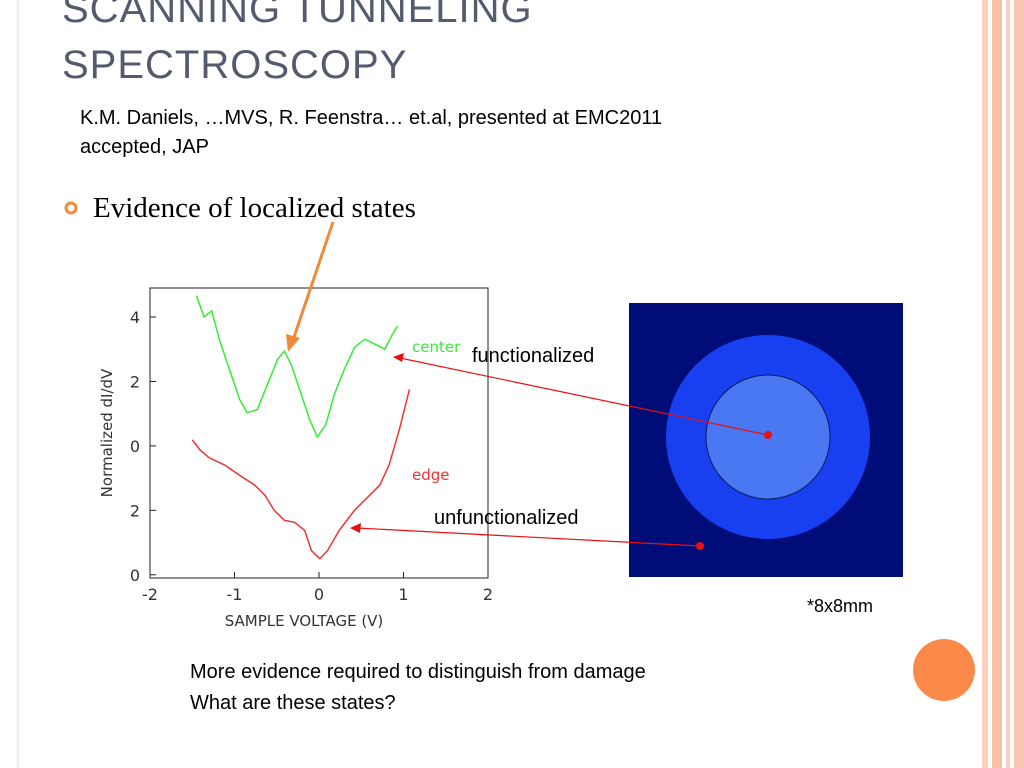  I want to click on x-tick-label: 1, so click(403, 594).